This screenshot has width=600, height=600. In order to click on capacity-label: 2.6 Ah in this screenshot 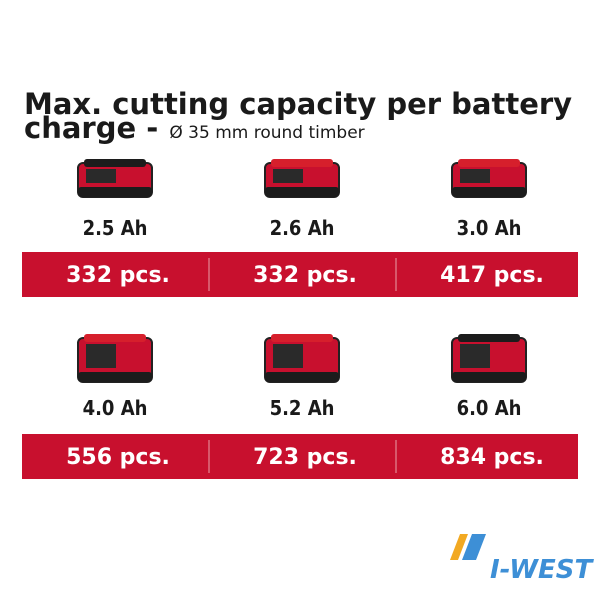, I will do `click(302, 228)`.